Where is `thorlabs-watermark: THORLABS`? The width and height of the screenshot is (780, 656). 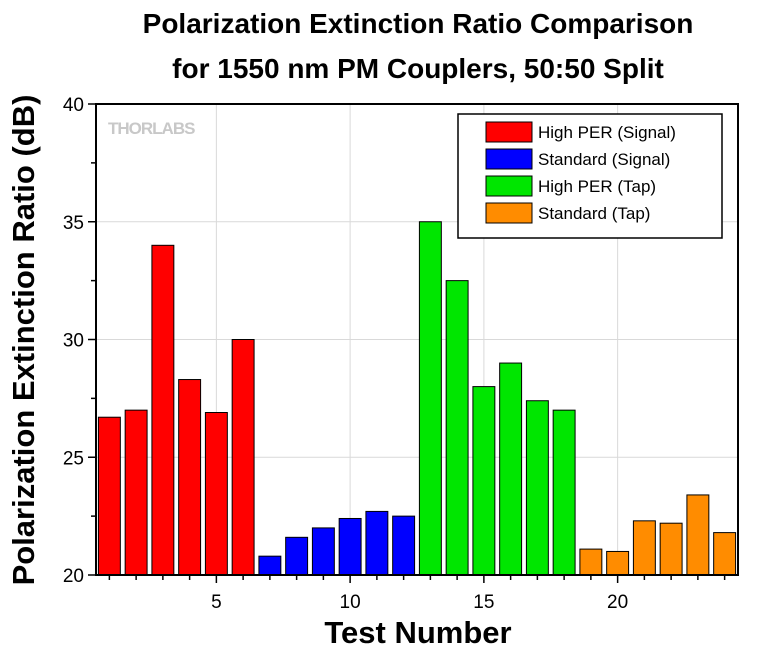 thorlabs-watermark: THORLABS is located at coordinates (151, 128).